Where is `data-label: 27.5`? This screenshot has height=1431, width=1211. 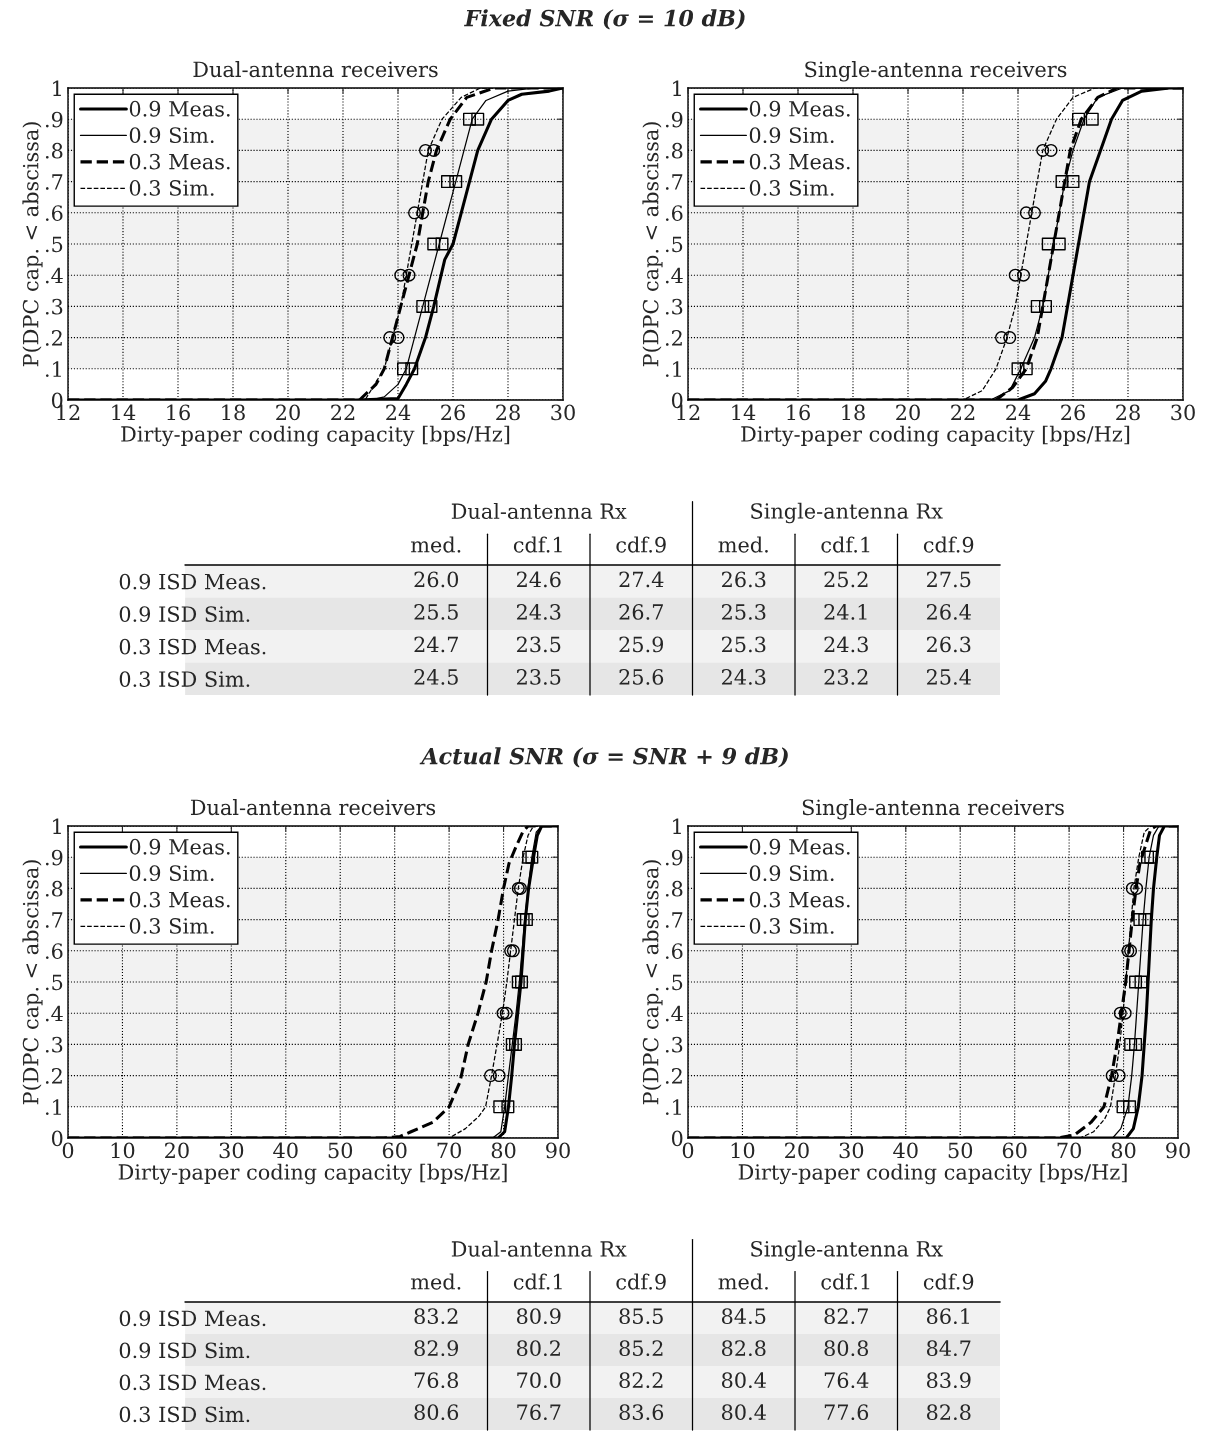 data-label: 27.5 is located at coordinates (948, 579).